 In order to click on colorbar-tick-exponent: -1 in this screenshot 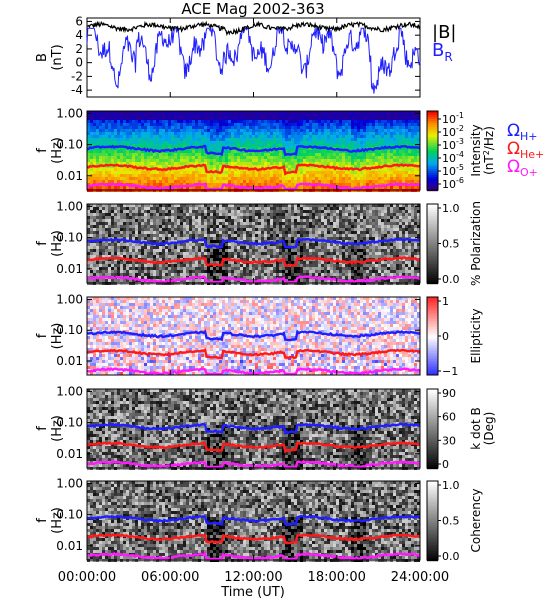, I will do `click(460, 115)`.